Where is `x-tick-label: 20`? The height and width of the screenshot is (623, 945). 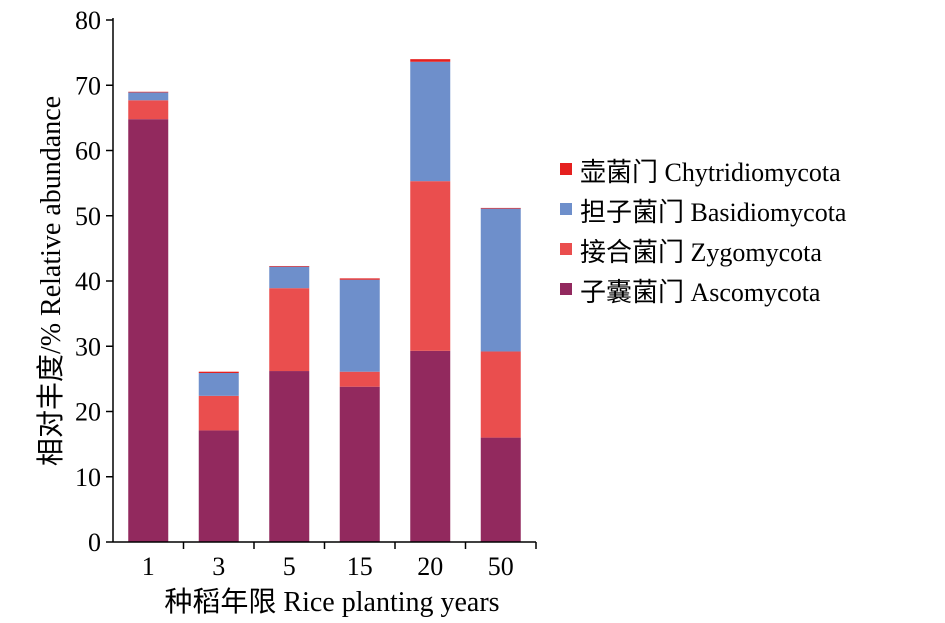
x-tick-label: 20 is located at coordinates (430, 566).